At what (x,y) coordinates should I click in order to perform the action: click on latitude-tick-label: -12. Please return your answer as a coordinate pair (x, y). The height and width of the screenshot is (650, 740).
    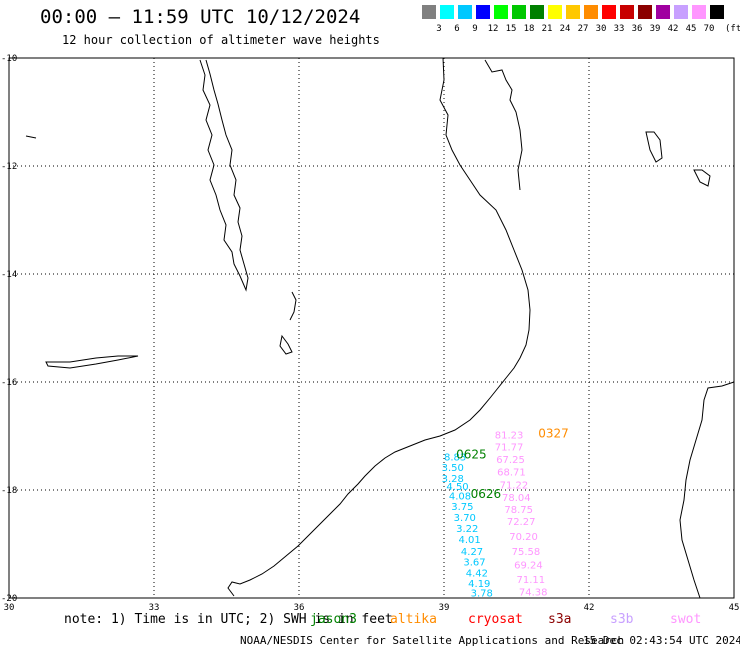
    Looking at the image, I should click on (9, 167).